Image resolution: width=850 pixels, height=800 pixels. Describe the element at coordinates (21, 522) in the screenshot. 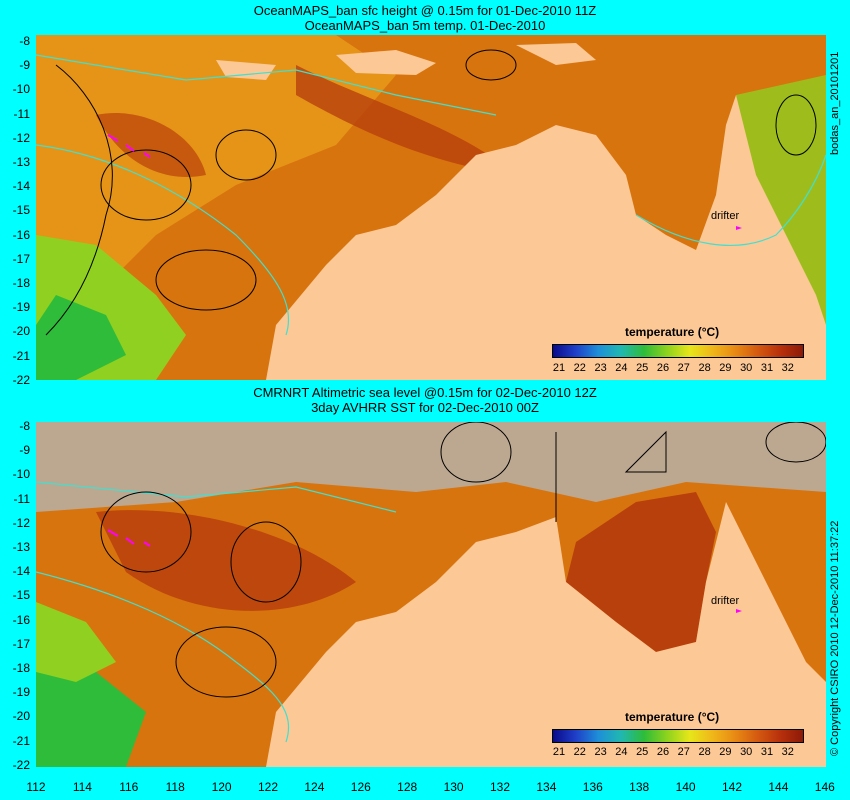

I see `bottom-y-tick-label: -12` at that location.